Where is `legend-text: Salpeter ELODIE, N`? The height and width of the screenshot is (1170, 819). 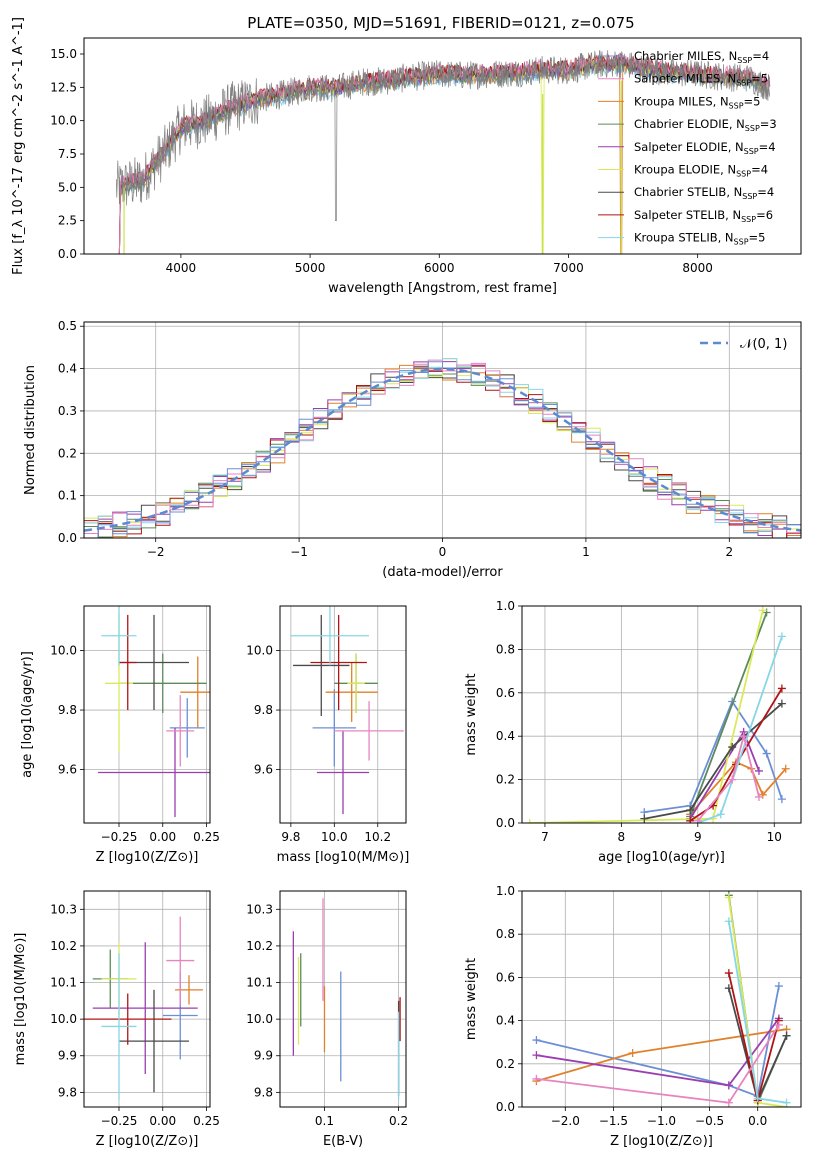 legend-text: Salpeter ELODIE, N is located at coordinates (689, 147).